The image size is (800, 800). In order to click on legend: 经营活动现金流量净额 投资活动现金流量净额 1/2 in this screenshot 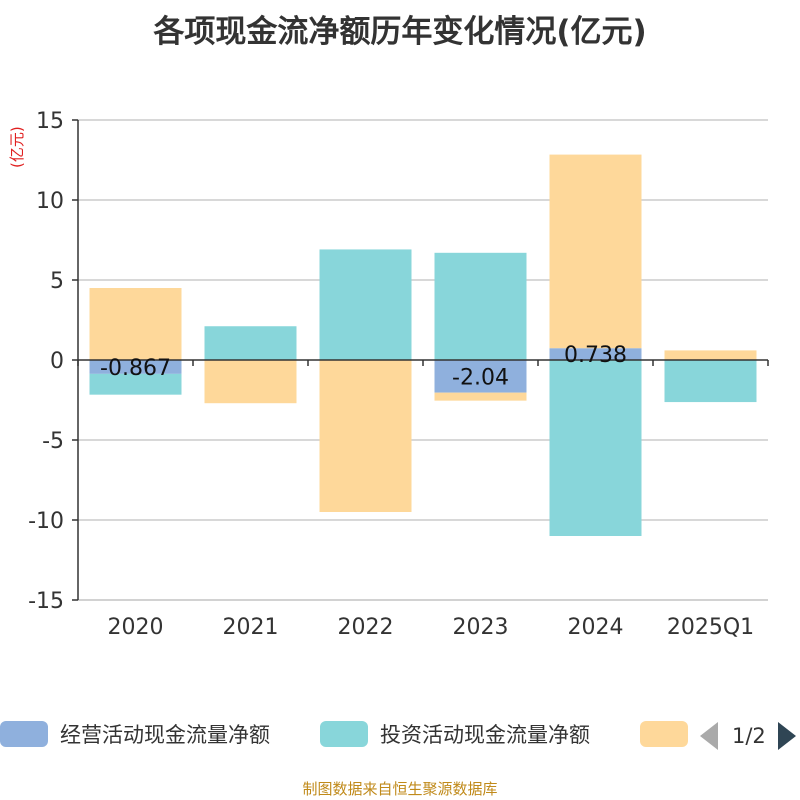, I will do `click(400, 736)`.